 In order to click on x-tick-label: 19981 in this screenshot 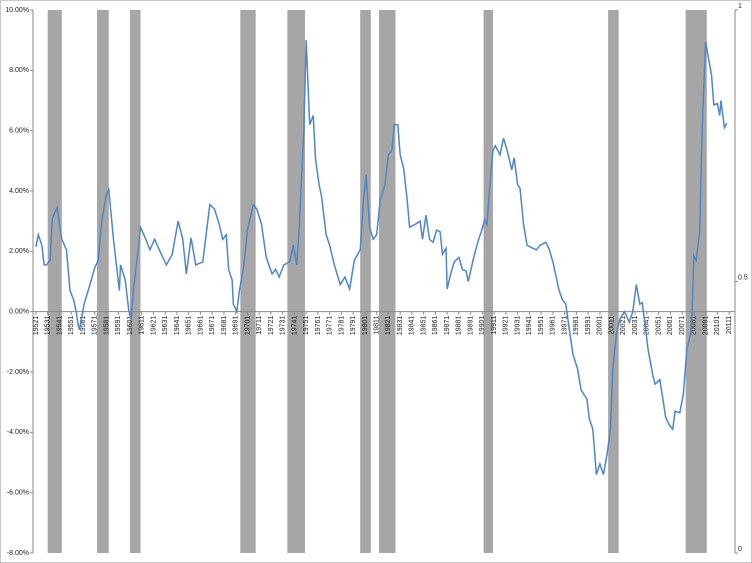, I will do `click(576, 326)`.